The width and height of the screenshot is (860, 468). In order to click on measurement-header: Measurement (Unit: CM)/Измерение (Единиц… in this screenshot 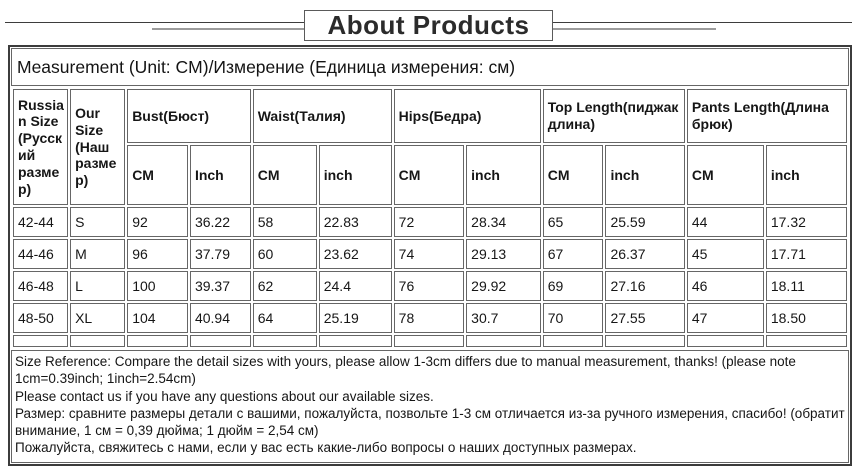, I will do `click(430, 67)`.